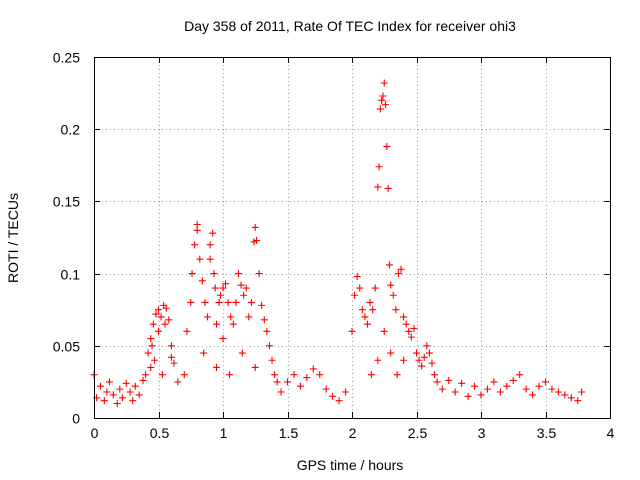  I want to click on x-tick-label: 1.5, so click(289, 433).